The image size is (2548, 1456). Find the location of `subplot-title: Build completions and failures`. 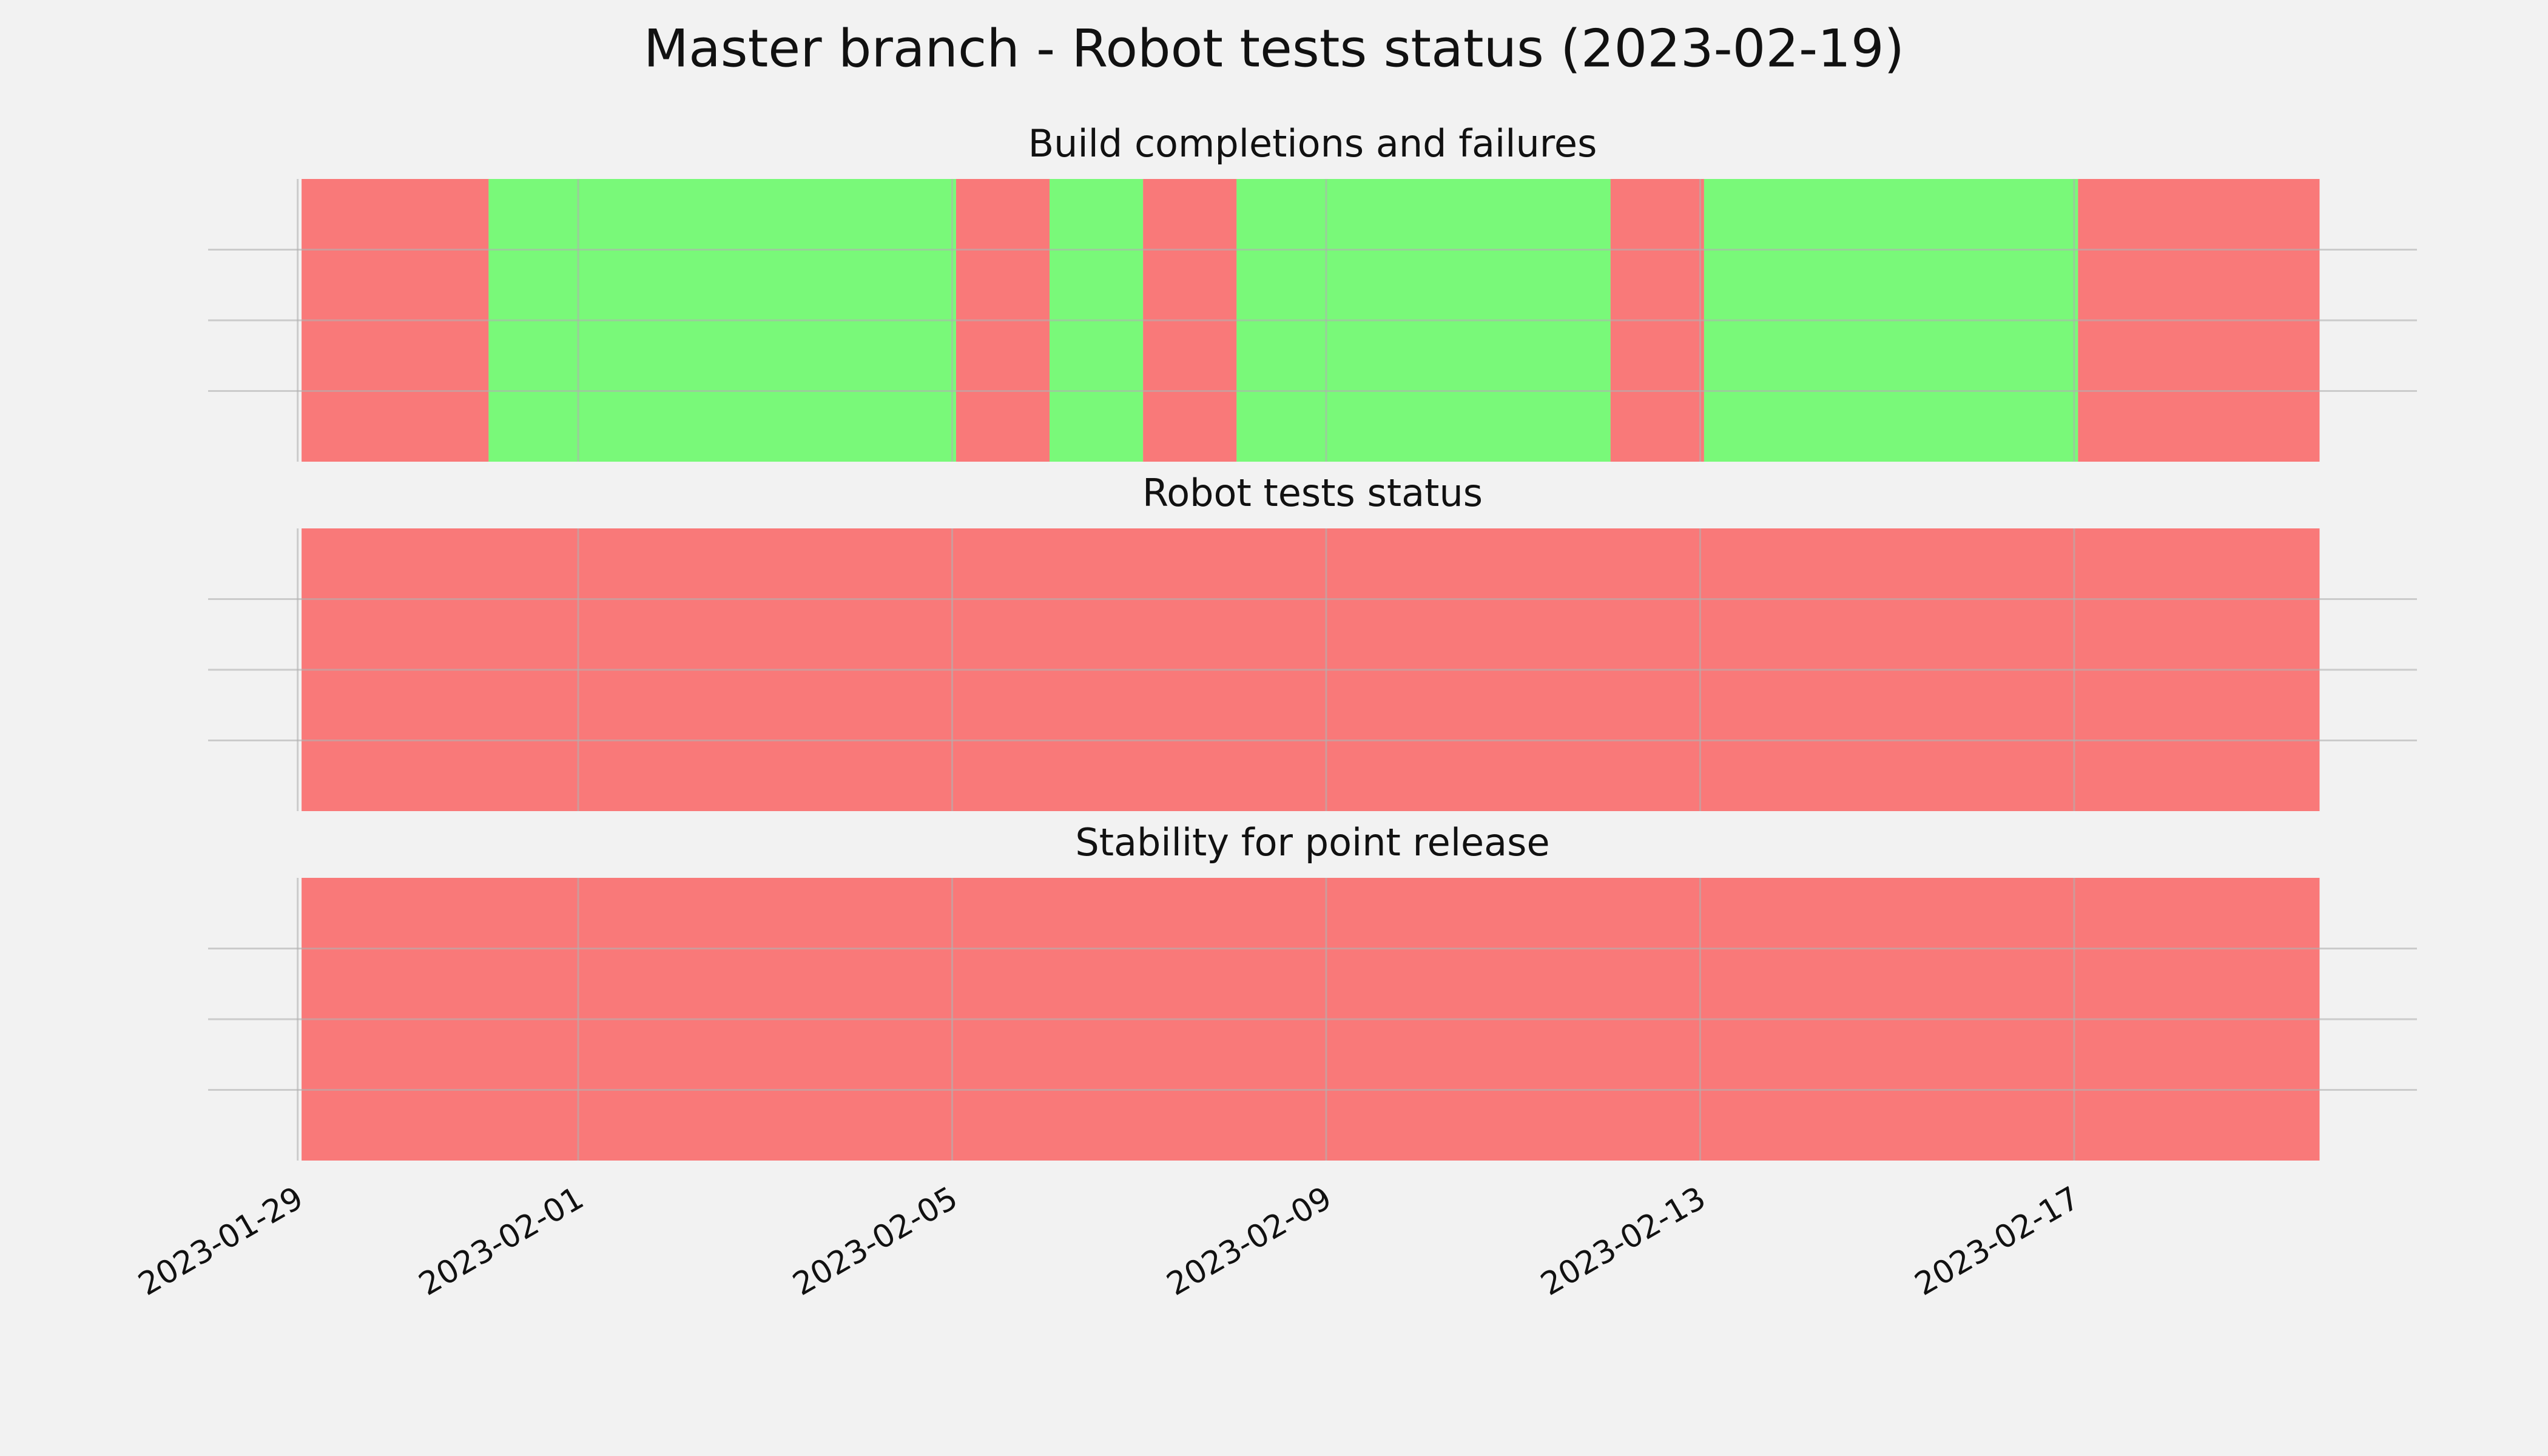

subplot-title: Build completions and failures is located at coordinates (1312, 143).